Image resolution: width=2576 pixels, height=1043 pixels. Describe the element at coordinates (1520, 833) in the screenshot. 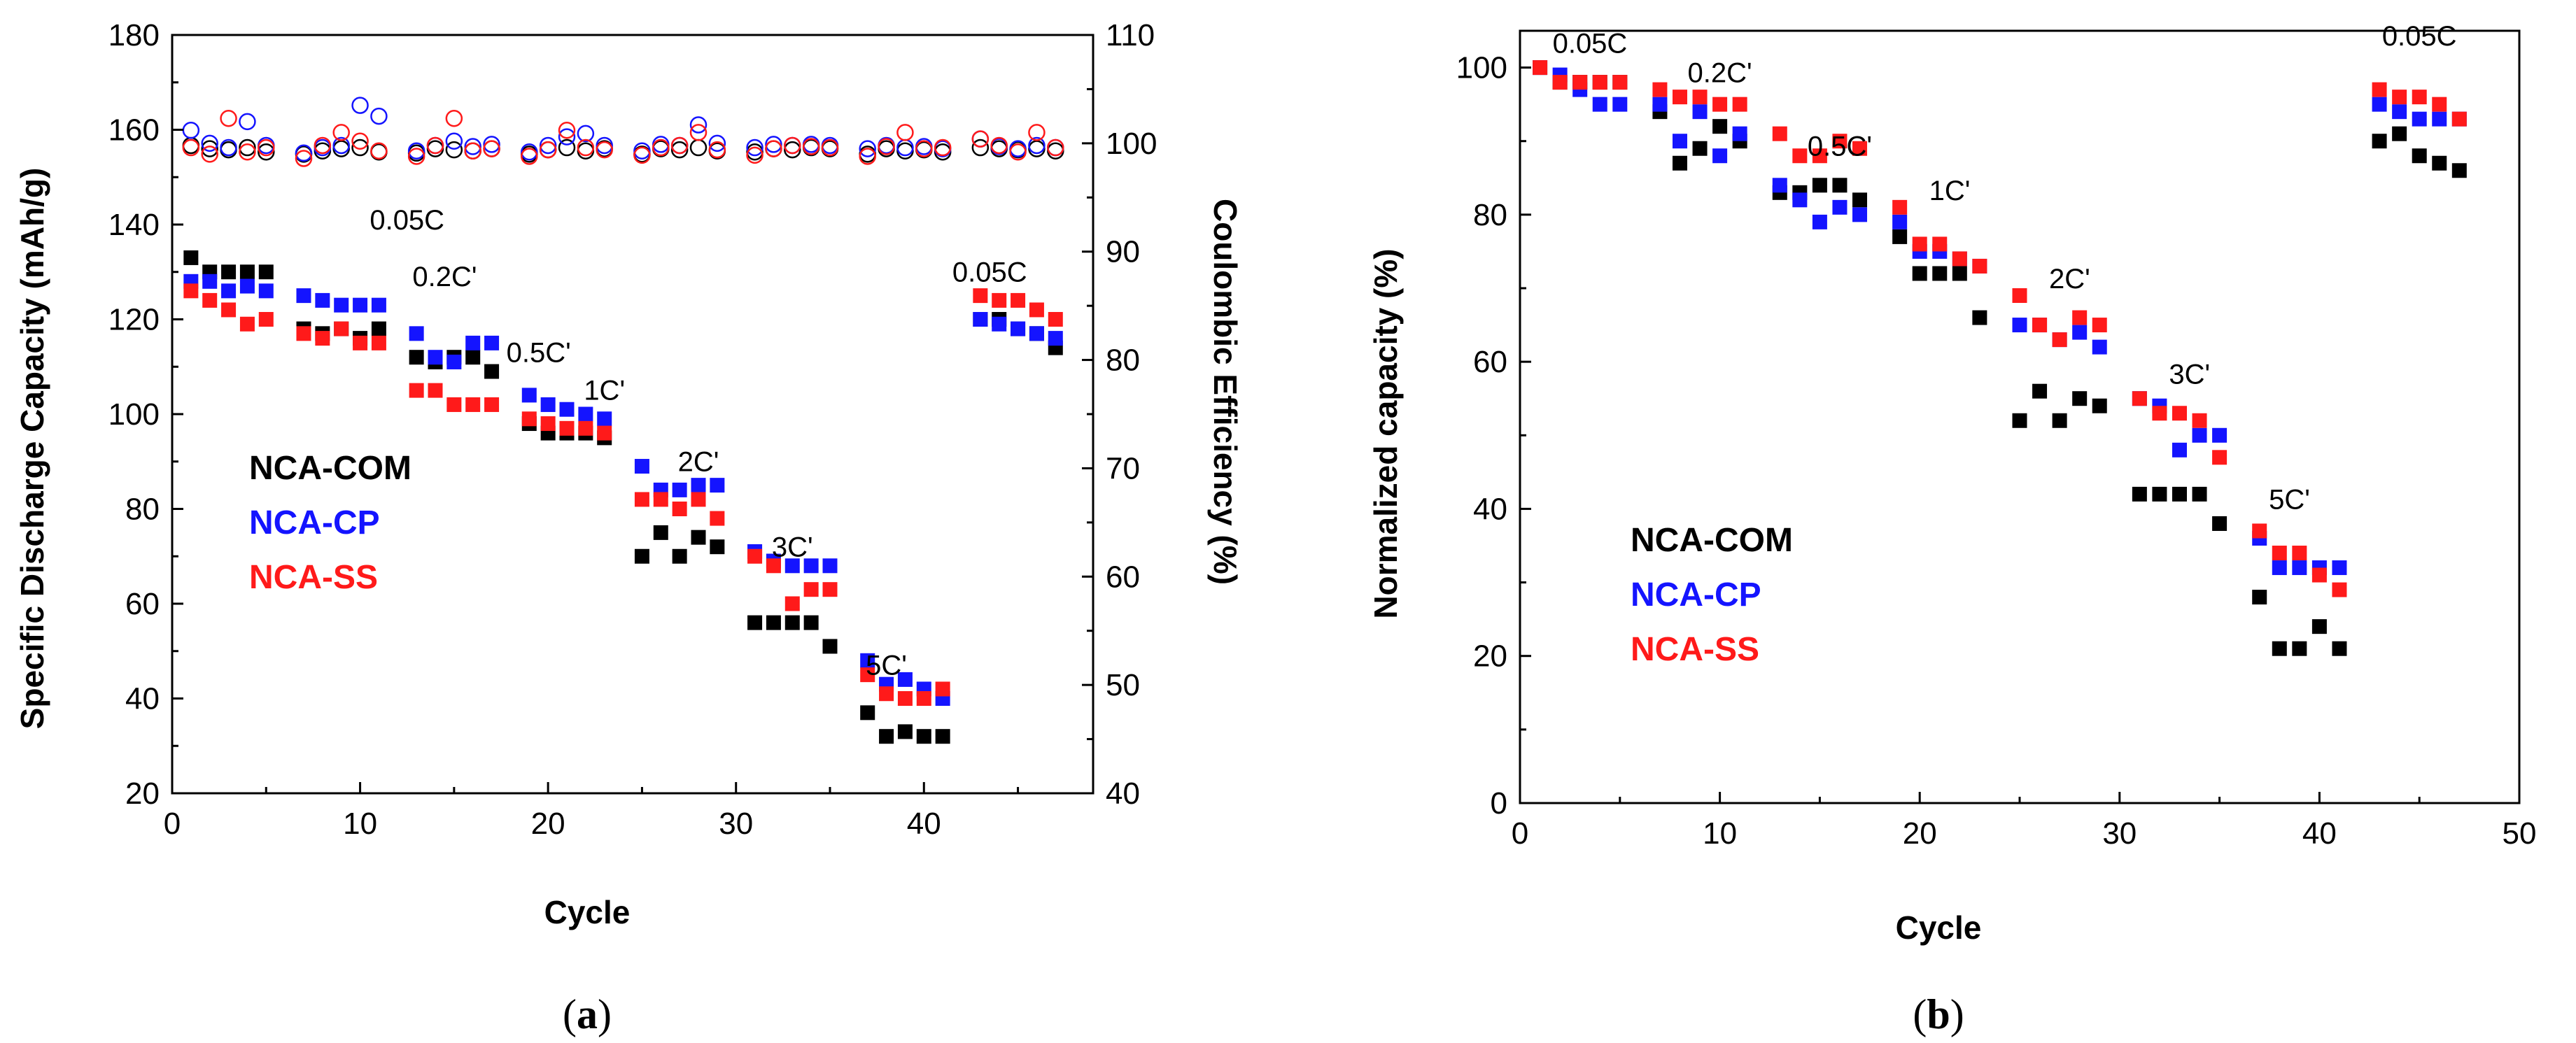

I see `x-tick-label: 0` at that location.